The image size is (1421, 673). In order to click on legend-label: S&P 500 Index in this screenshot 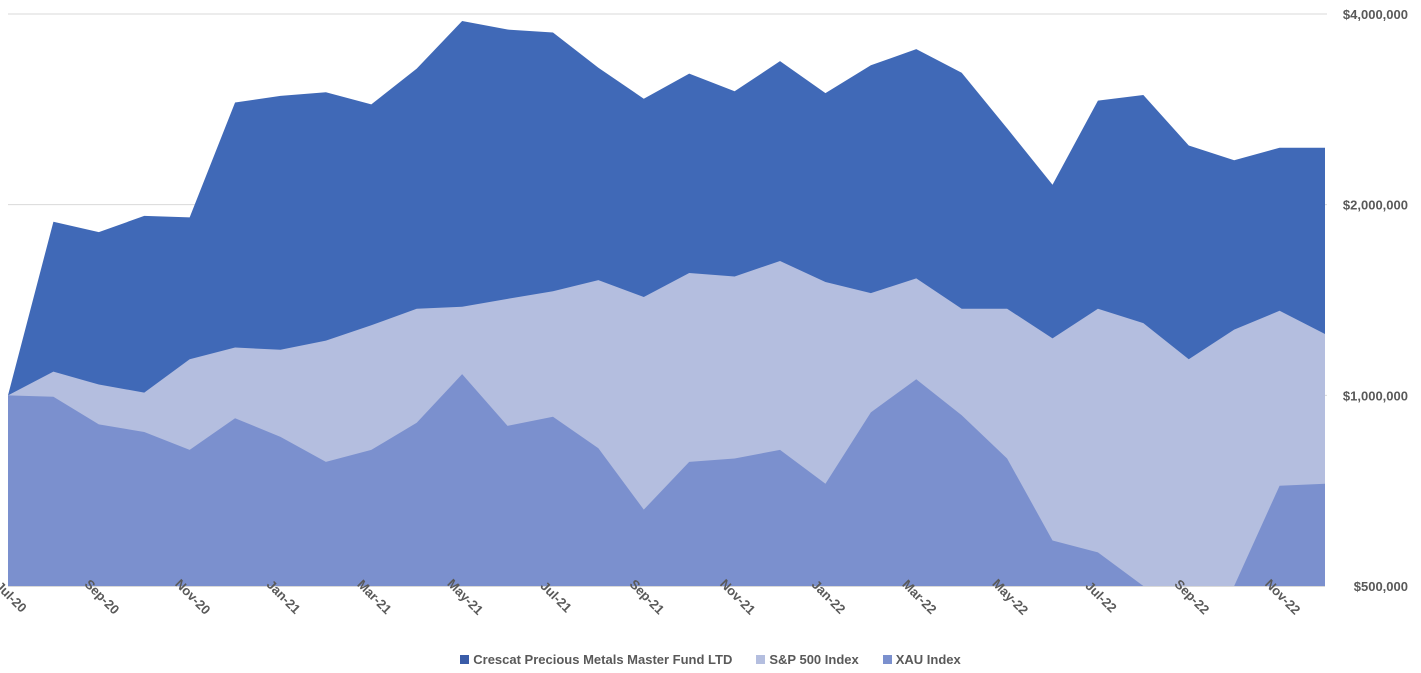, I will do `click(814, 659)`.